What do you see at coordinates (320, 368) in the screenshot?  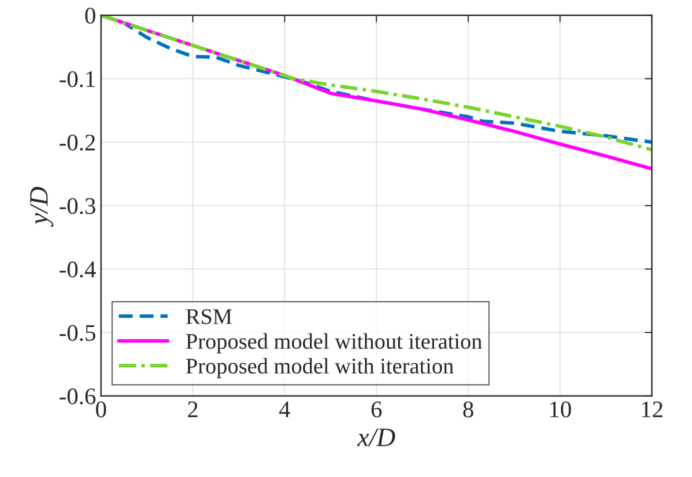 I see `legend-label: Proposed model with iteration` at bounding box center [320, 368].